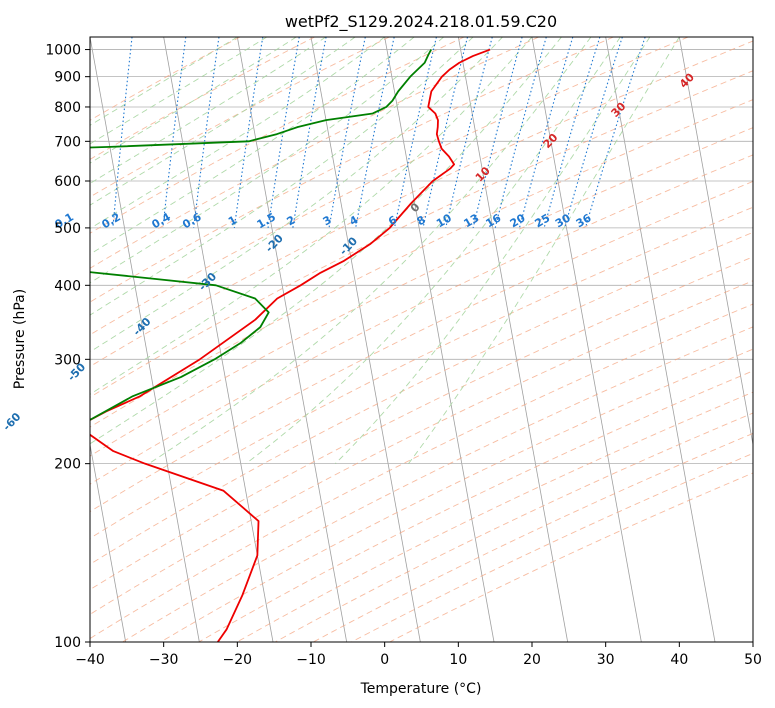 This screenshot has height=708, width=775. I want to click on mixing-ratio-label: 4, so click(353, 220).